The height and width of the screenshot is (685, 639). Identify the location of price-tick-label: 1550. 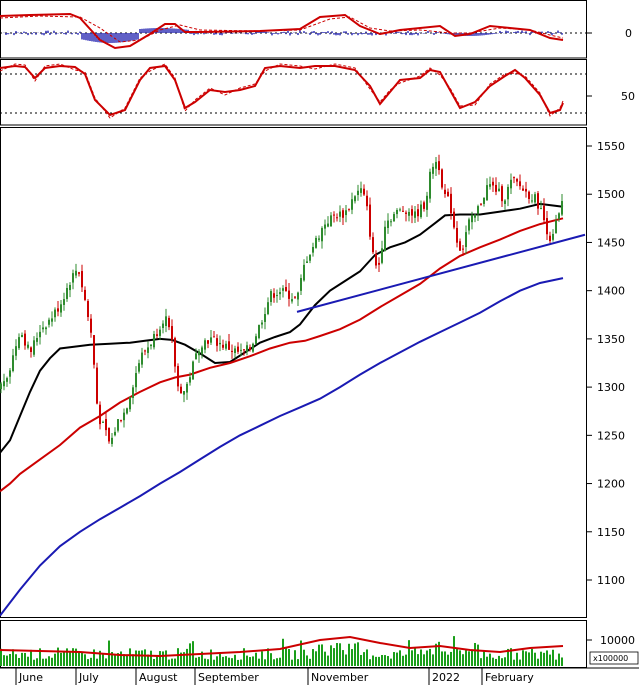
(611, 146).